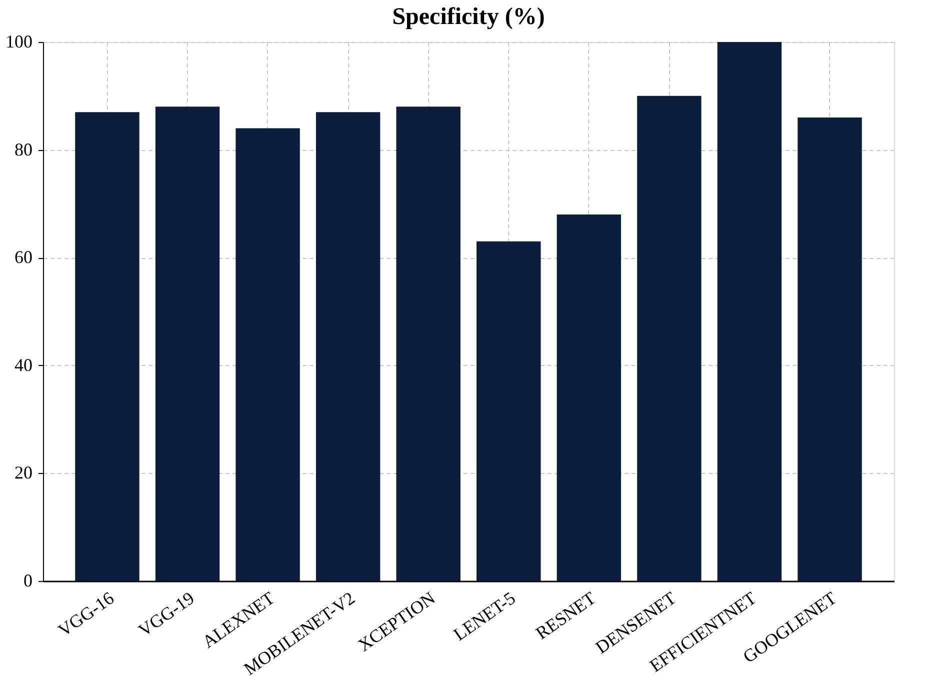 The height and width of the screenshot is (684, 934). I want to click on y-tick-label: 100, so click(19, 42).